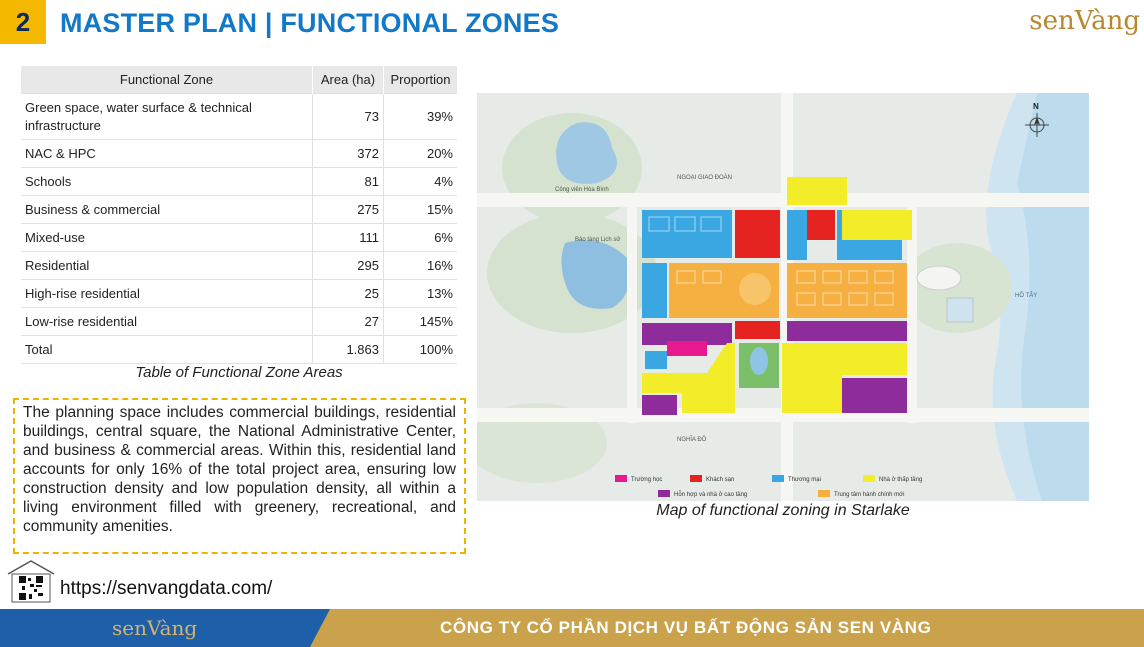  I want to click on zone-cell: Schools, so click(167, 181).